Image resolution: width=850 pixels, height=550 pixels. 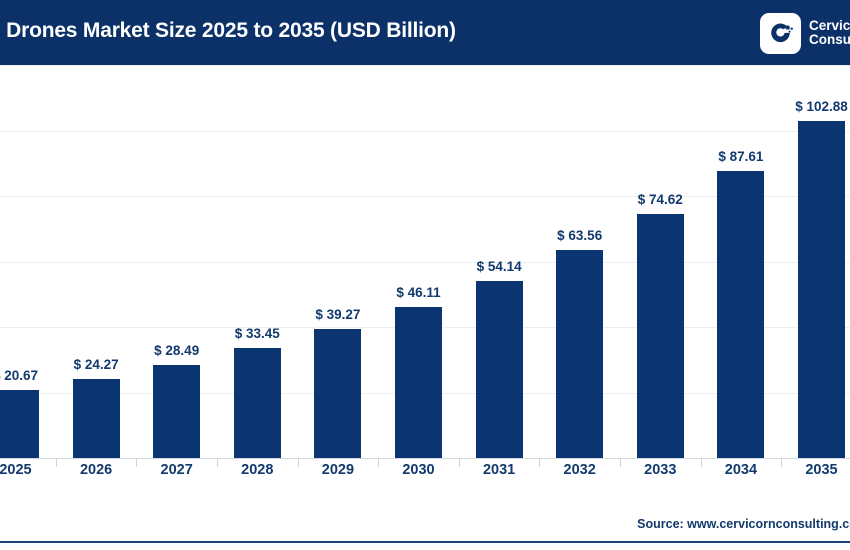 I want to click on footer-divider, so click(x=425, y=542).